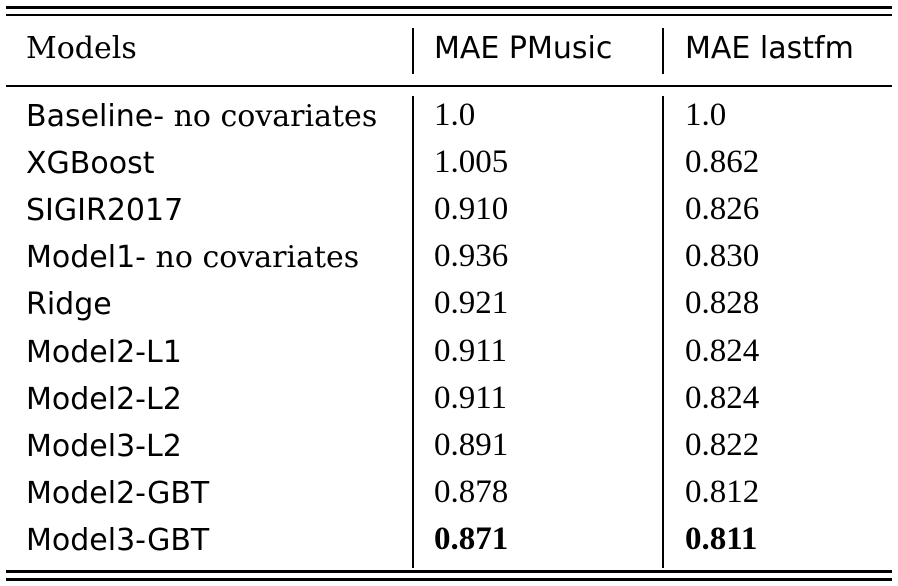 The height and width of the screenshot is (586, 898). What do you see at coordinates (722, 445) in the screenshot?
I see `table-row-mae-lastfm: 0.822` at bounding box center [722, 445].